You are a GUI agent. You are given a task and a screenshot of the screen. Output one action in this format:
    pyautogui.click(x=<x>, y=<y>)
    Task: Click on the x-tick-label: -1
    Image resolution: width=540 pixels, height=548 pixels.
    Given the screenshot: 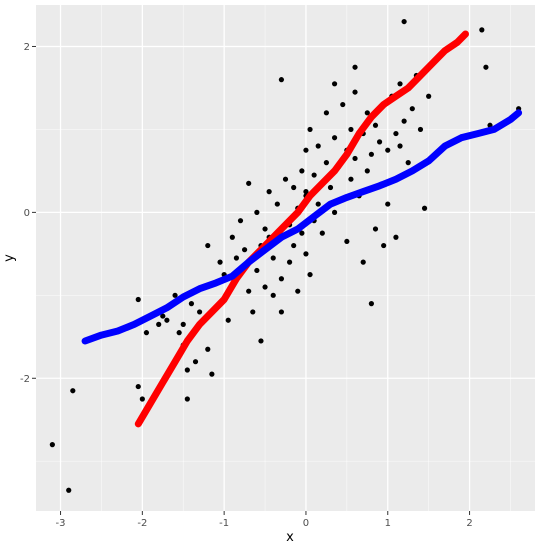 What is the action you would take?
    pyautogui.click(x=224, y=523)
    